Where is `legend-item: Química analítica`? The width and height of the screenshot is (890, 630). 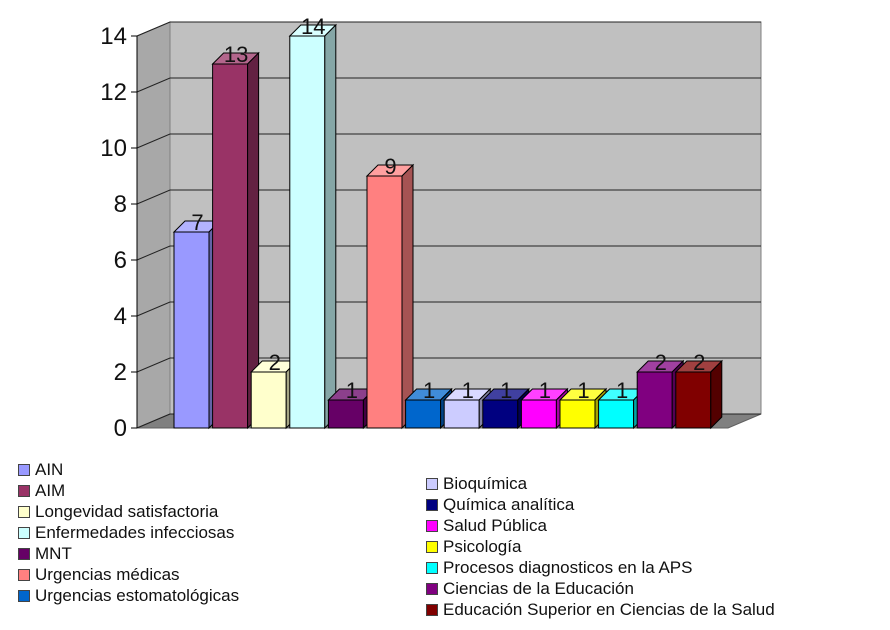 legend-item: Química analítica is located at coordinates (600, 504).